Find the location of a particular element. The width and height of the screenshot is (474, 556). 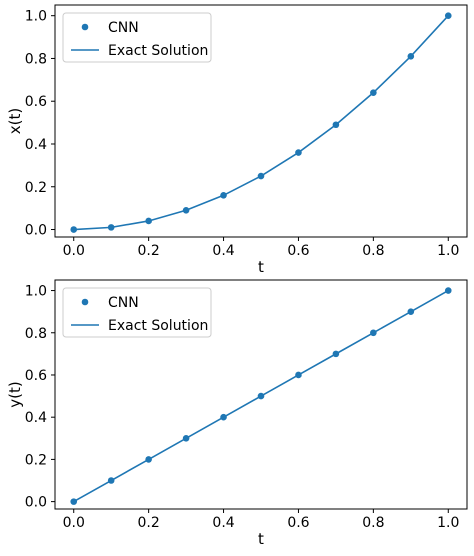

y-axis-label: x(t) is located at coordinates (15, 121).